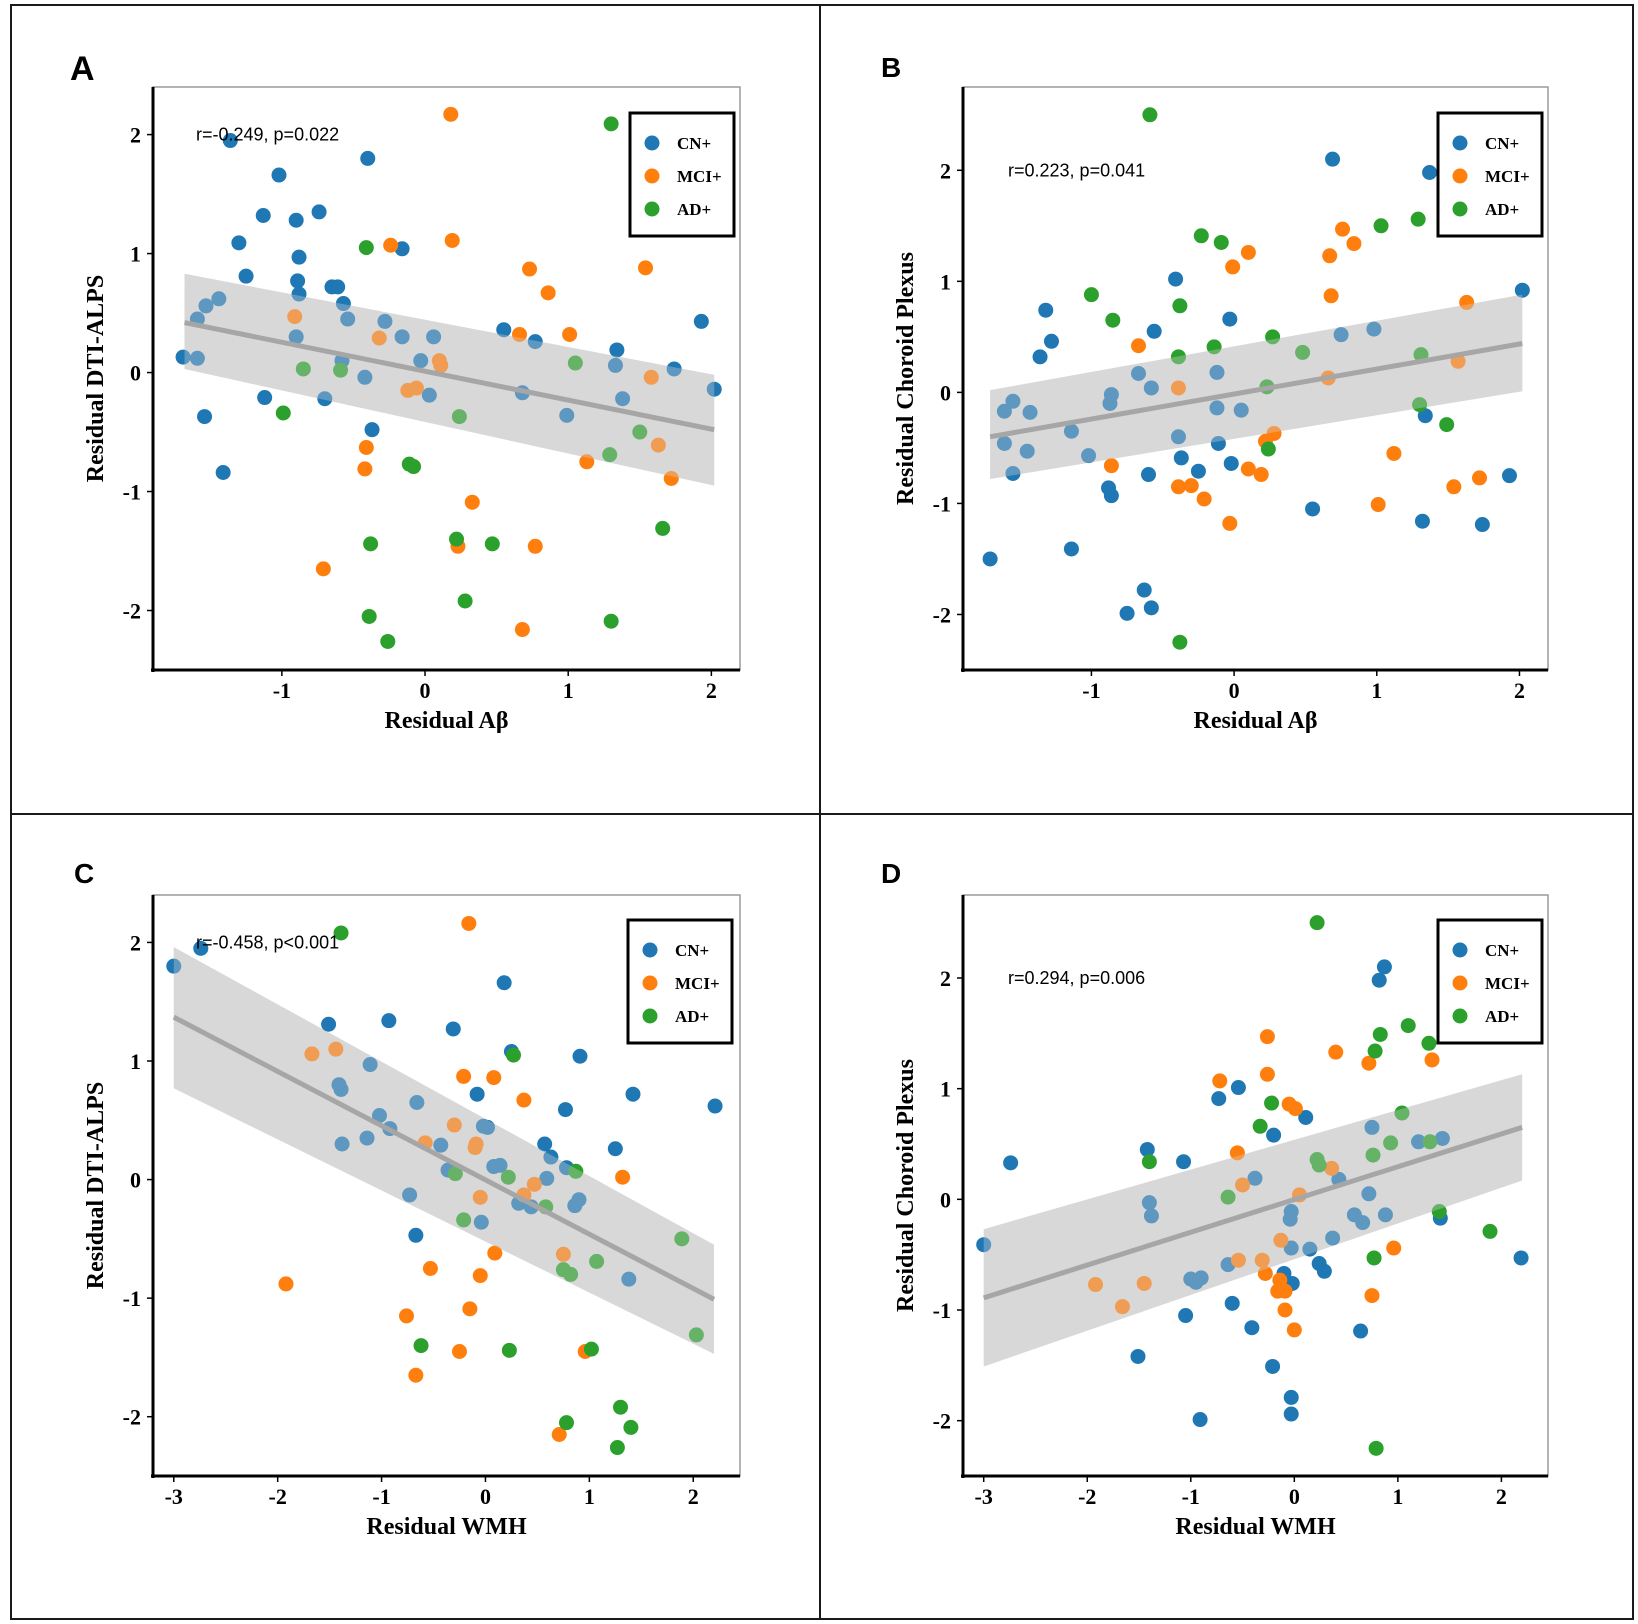 This screenshot has width=1638, height=1624. What do you see at coordinates (174, 1496) in the screenshot?
I see `x-tick-label: -3` at bounding box center [174, 1496].